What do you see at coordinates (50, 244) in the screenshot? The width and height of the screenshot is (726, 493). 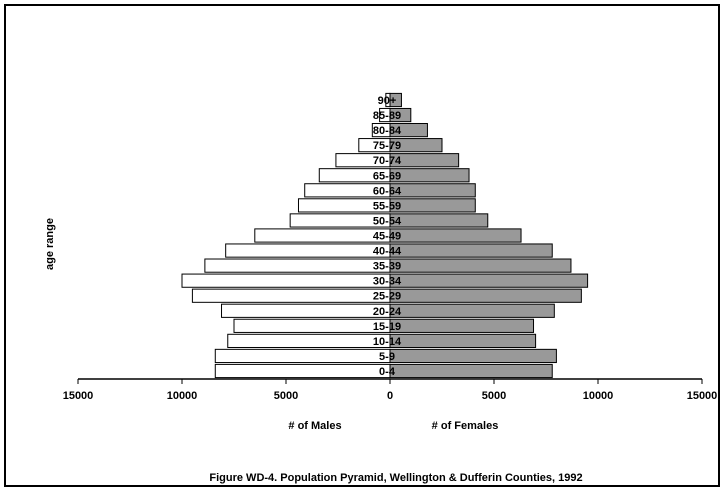 I see `y-axis-label: age range` at bounding box center [50, 244].